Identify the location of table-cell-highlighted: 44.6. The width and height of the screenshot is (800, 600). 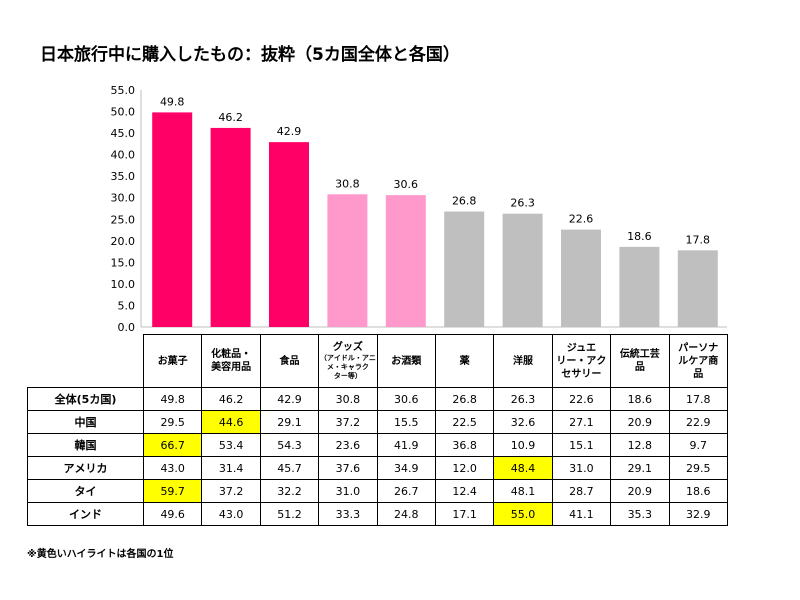
(231, 422).